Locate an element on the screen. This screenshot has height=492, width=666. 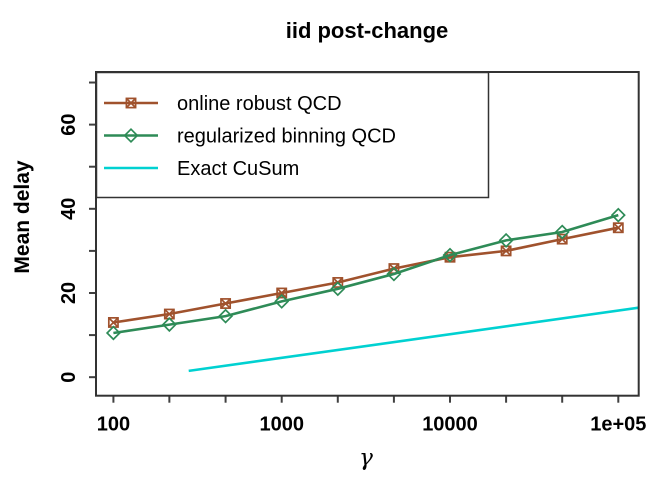
legend-label: regularized binning QCD is located at coordinates (286, 137).